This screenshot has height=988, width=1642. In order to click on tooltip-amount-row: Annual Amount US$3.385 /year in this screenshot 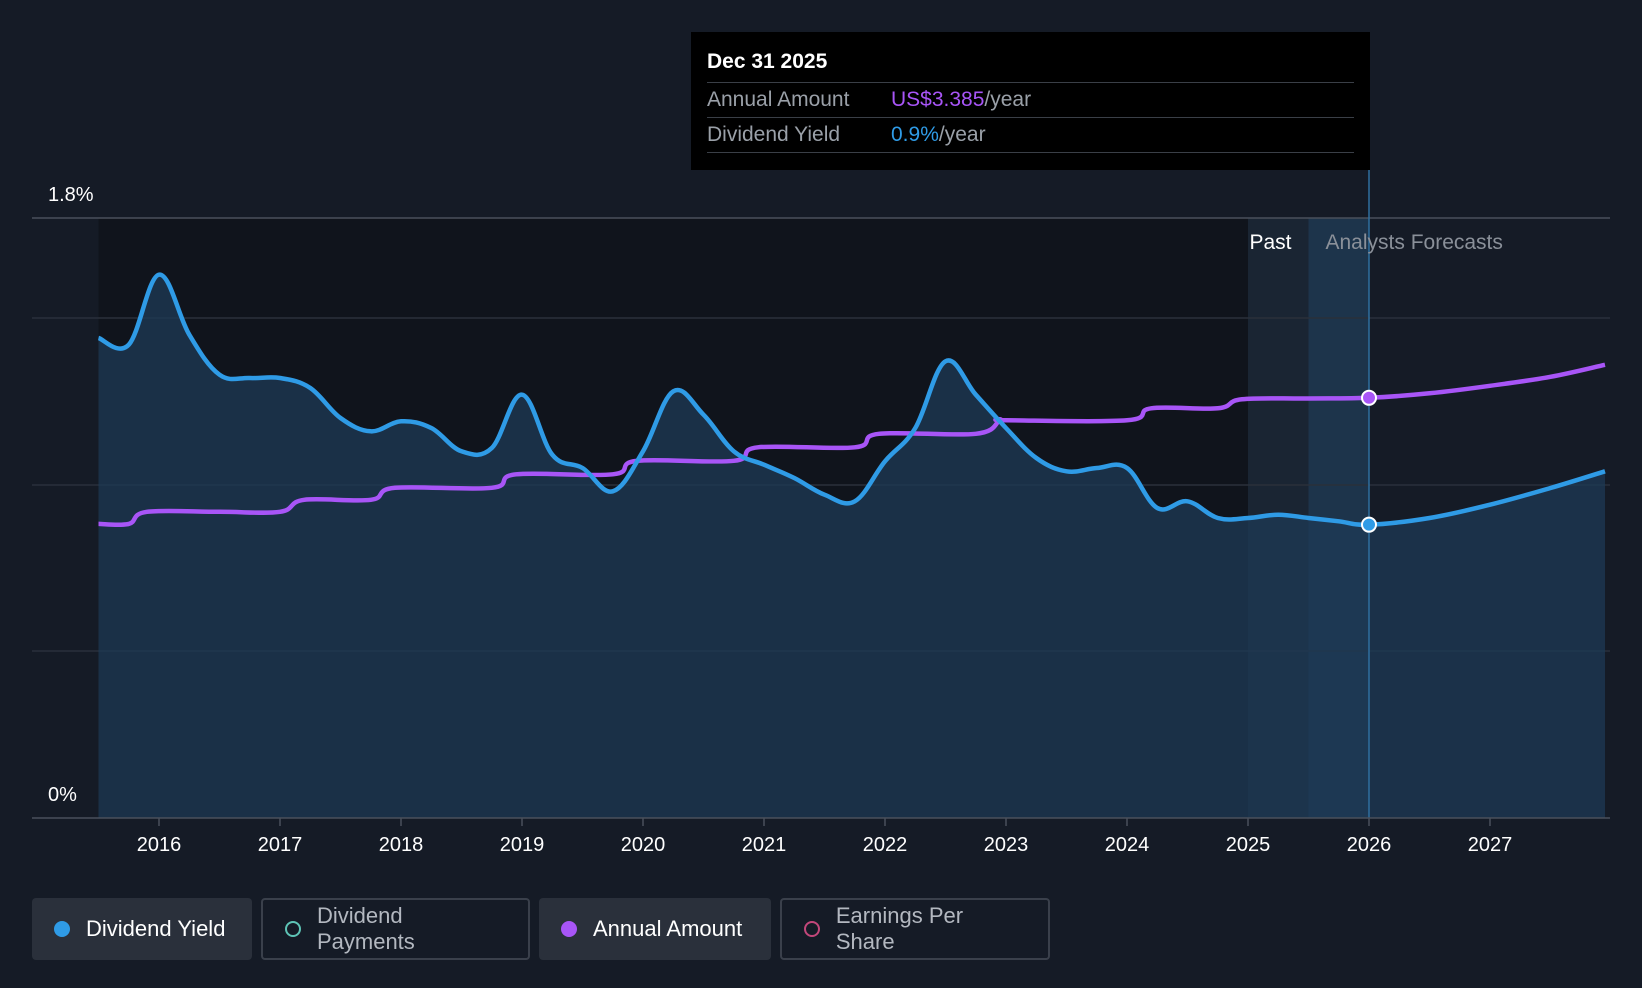, I will do `click(1030, 100)`.